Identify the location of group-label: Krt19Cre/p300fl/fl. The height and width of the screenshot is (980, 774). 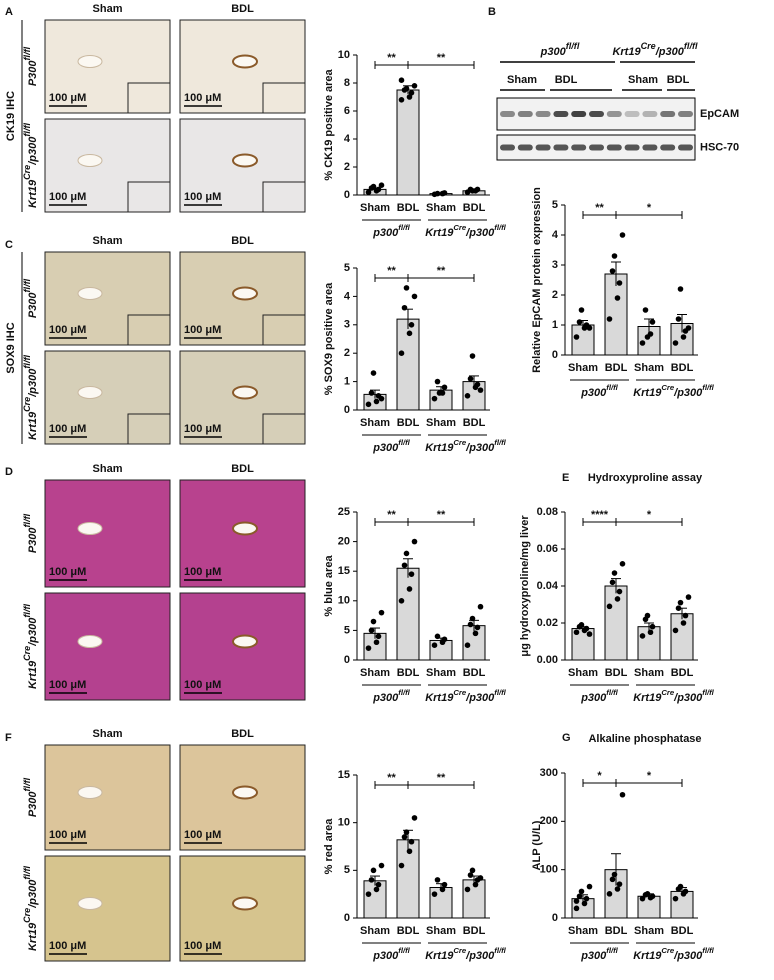
(673, 954).